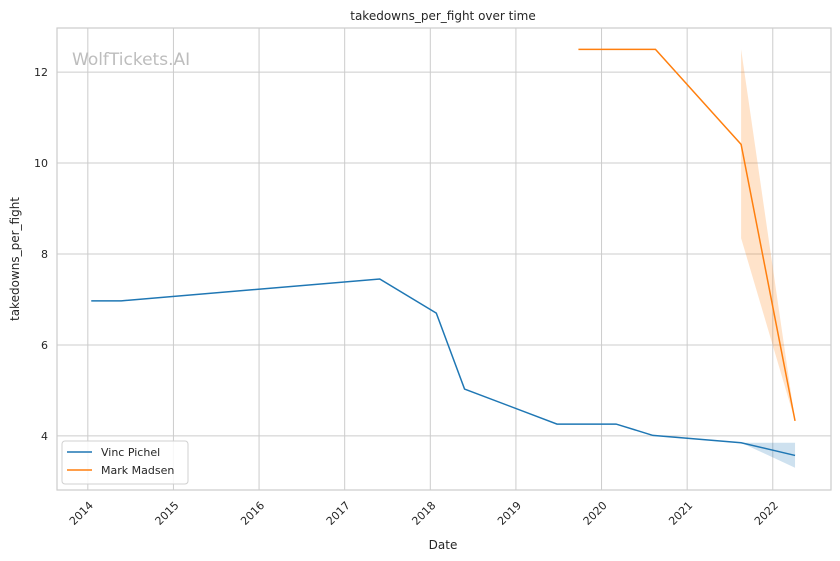 This screenshot has width=840, height=561. Describe the element at coordinates (768, 235) in the screenshot. I see `ci-band-mark-madsen` at that location.